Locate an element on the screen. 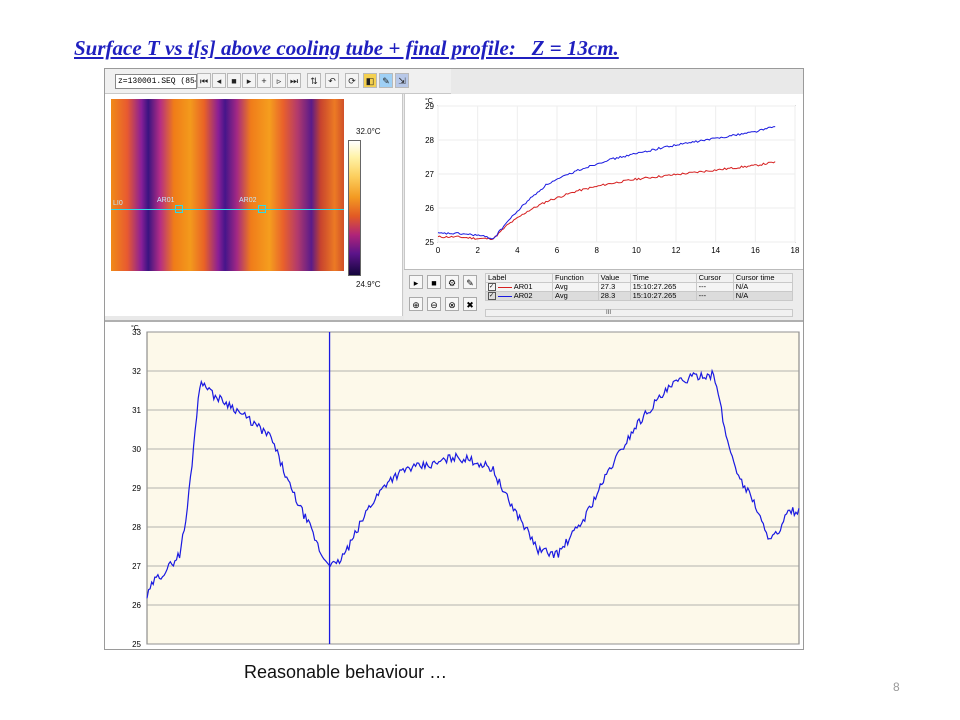 The height and width of the screenshot is (720, 960). step-icon: ⇅ is located at coordinates (314, 80).